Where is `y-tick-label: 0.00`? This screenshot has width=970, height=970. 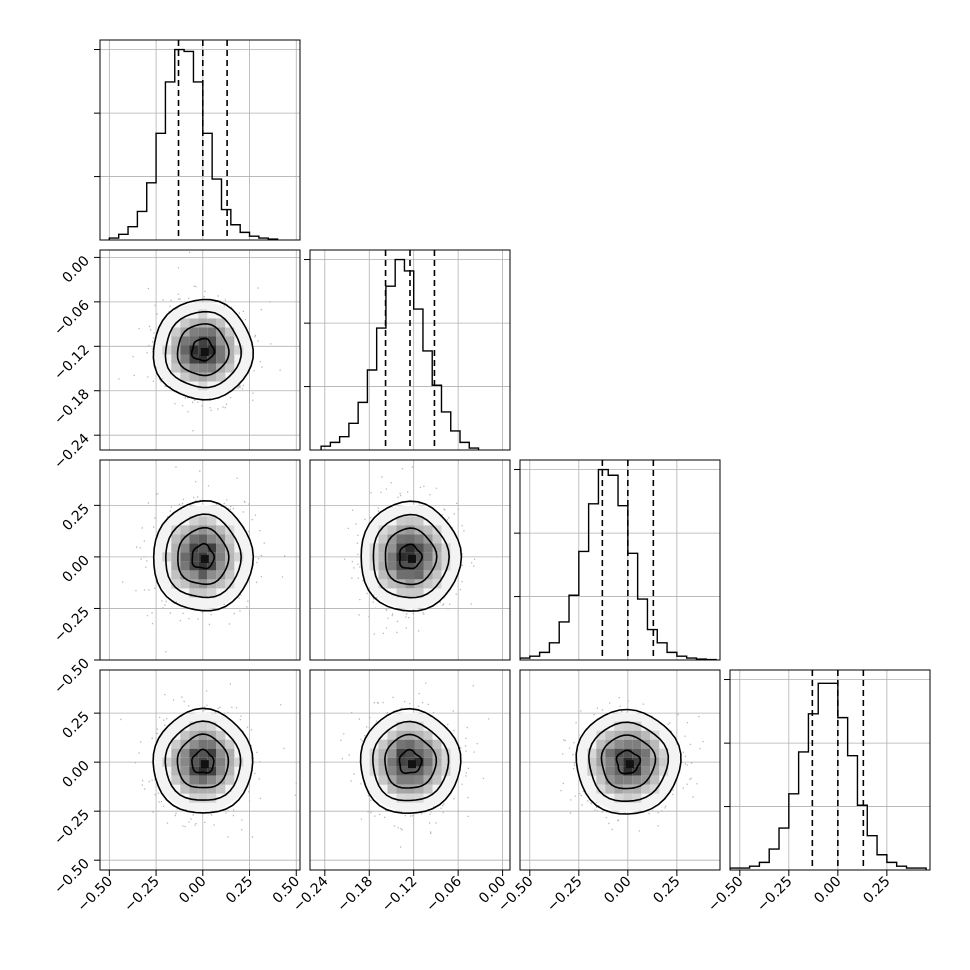 y-tick-label: 0.00 is located at coordinates (75, 269).